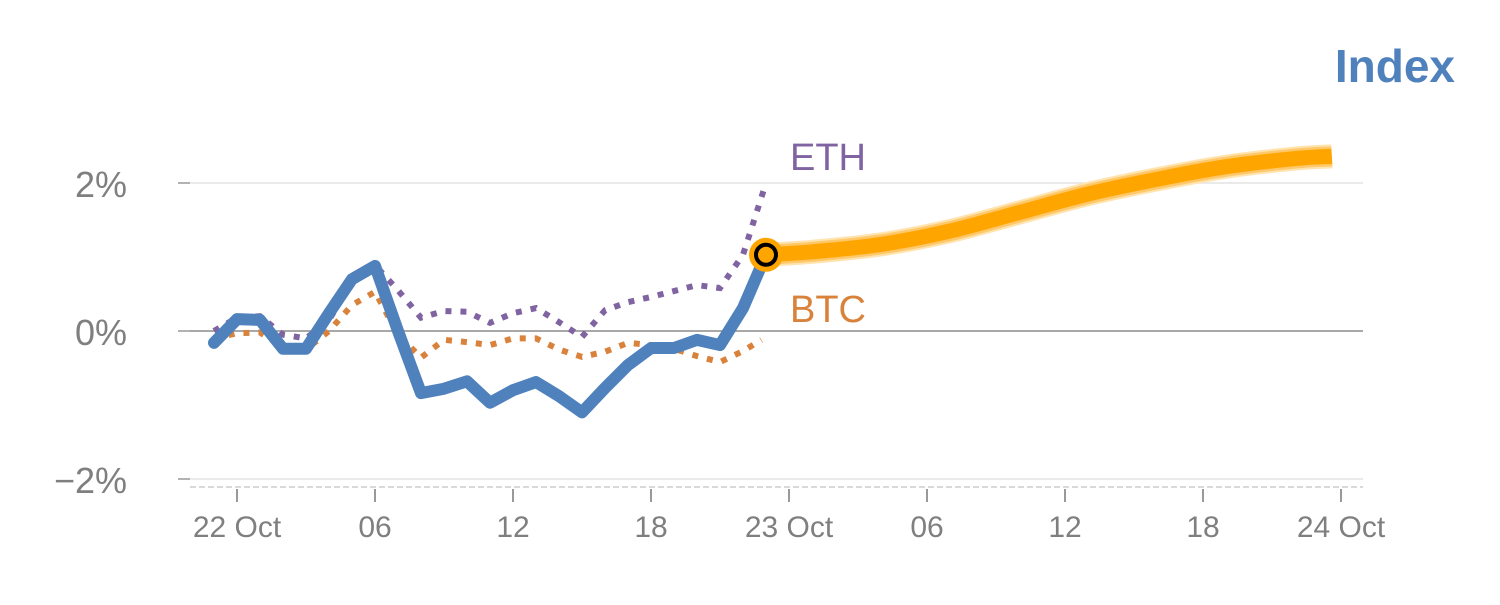  What do you see at coordinates (101, 184) in the screenshot?
I see `y-tick-label: 2%` at bounding box center [101, 184].